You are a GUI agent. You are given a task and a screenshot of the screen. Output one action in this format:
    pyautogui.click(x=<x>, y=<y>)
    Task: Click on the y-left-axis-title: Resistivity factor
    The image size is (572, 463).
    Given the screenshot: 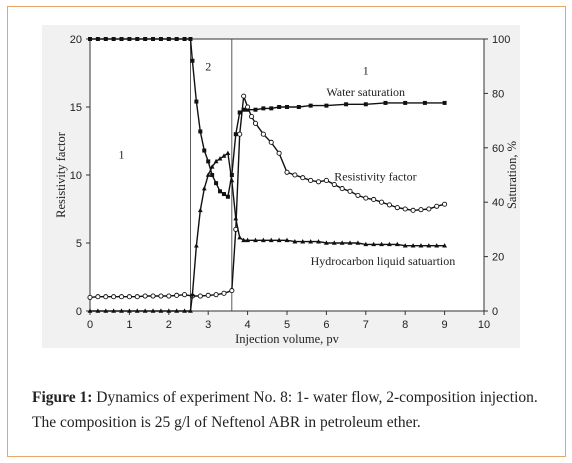 What is the action you would take?
    pyautogui.click(x=61, y=174)
    